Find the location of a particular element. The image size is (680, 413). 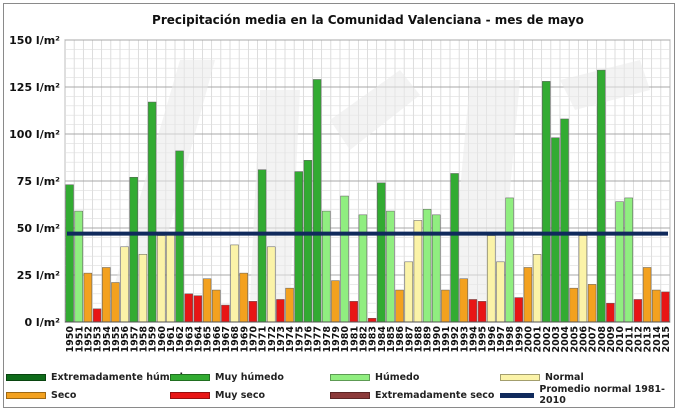

bar-2005 is located at coordinates (573, 305).